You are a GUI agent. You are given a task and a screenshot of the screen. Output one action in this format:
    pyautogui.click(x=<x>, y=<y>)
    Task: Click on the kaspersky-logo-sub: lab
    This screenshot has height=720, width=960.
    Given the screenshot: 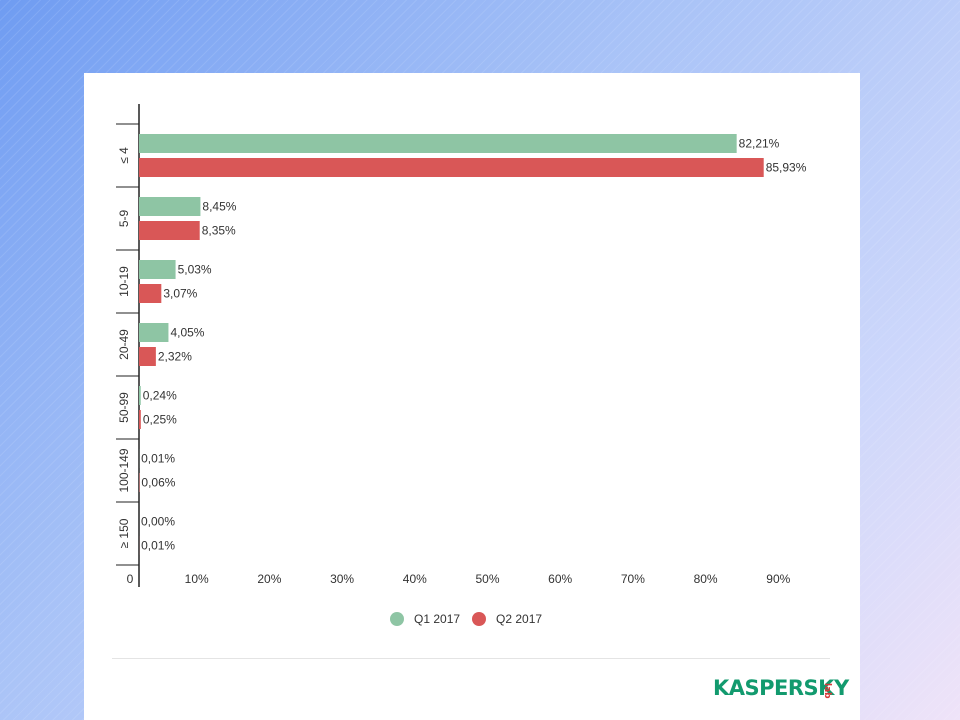 What is the action you would take?
    pyautogui.click(x=827, y=691)
    